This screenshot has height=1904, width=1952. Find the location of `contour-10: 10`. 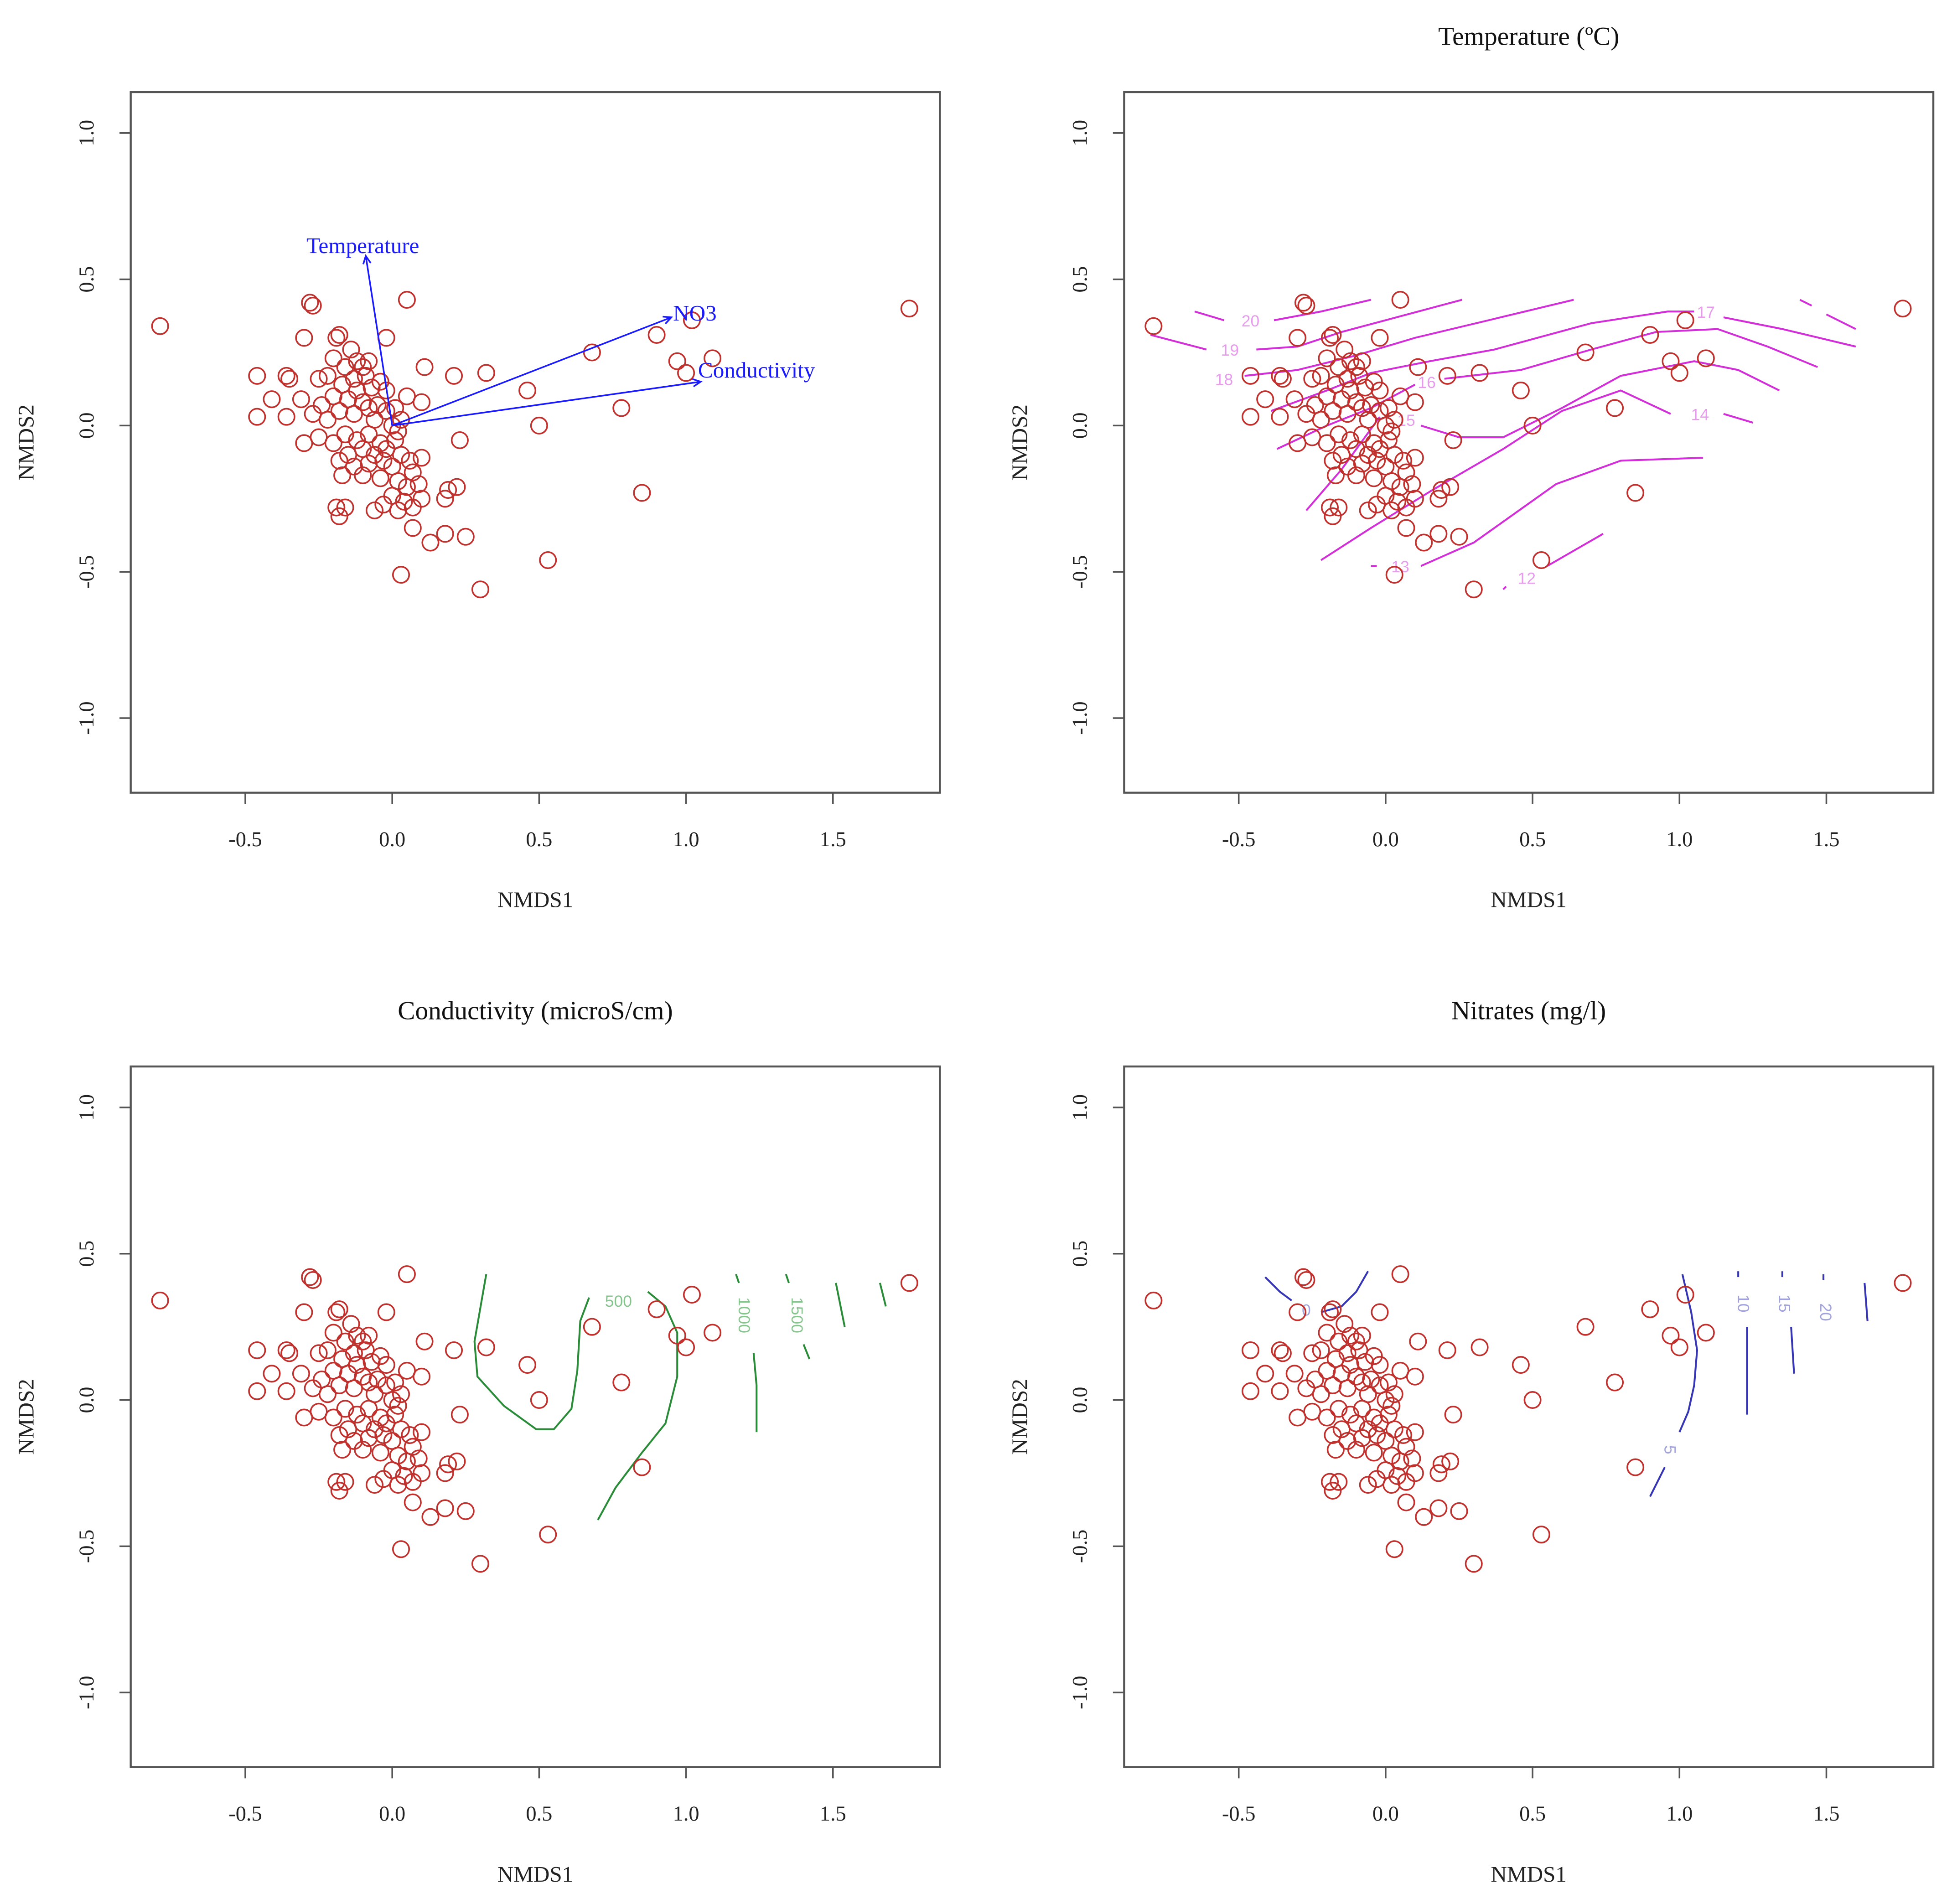

contour-10: 10 is located at coordinates (1743, 1343).